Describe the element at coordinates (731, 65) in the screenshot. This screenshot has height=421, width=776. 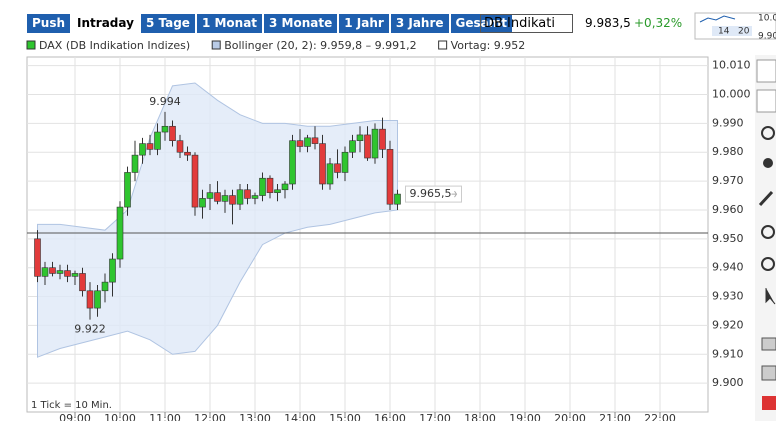
I see `y-tick-label: 10.010` at that location.